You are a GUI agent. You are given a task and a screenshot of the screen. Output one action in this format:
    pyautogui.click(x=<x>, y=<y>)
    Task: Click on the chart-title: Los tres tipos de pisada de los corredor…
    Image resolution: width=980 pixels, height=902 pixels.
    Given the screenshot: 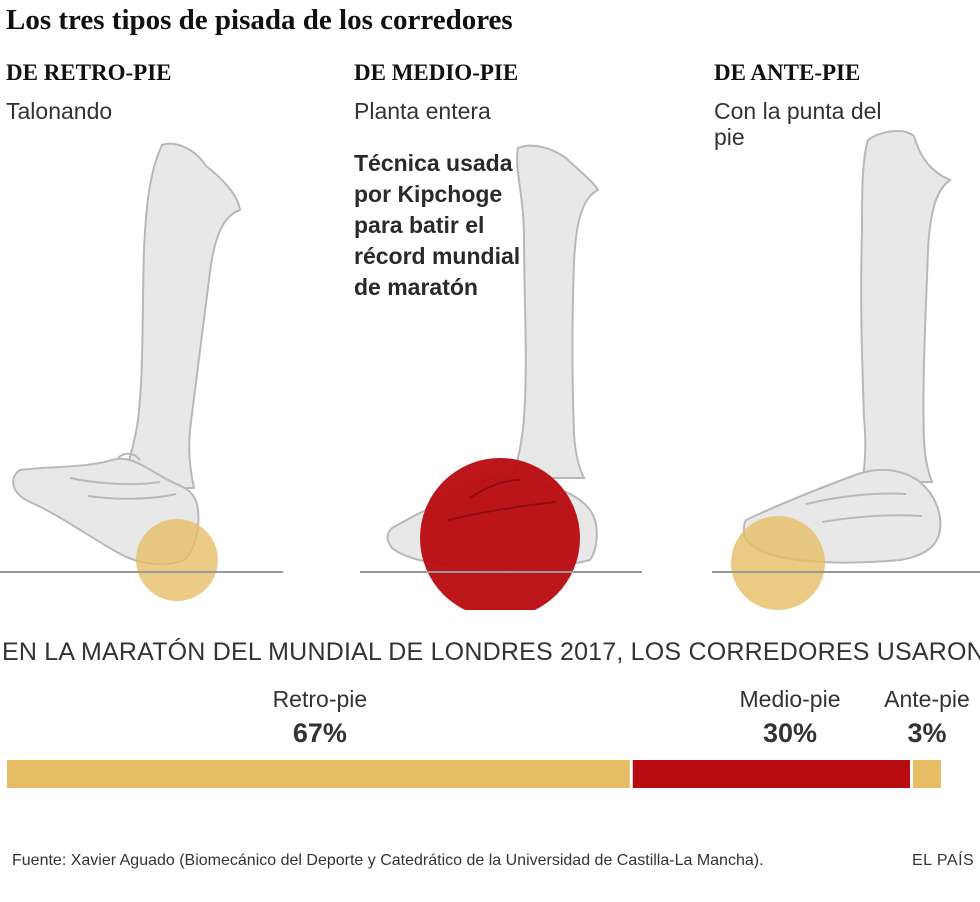 What is the action you would take?
    pyautogui.click(x=259, y=20)
    